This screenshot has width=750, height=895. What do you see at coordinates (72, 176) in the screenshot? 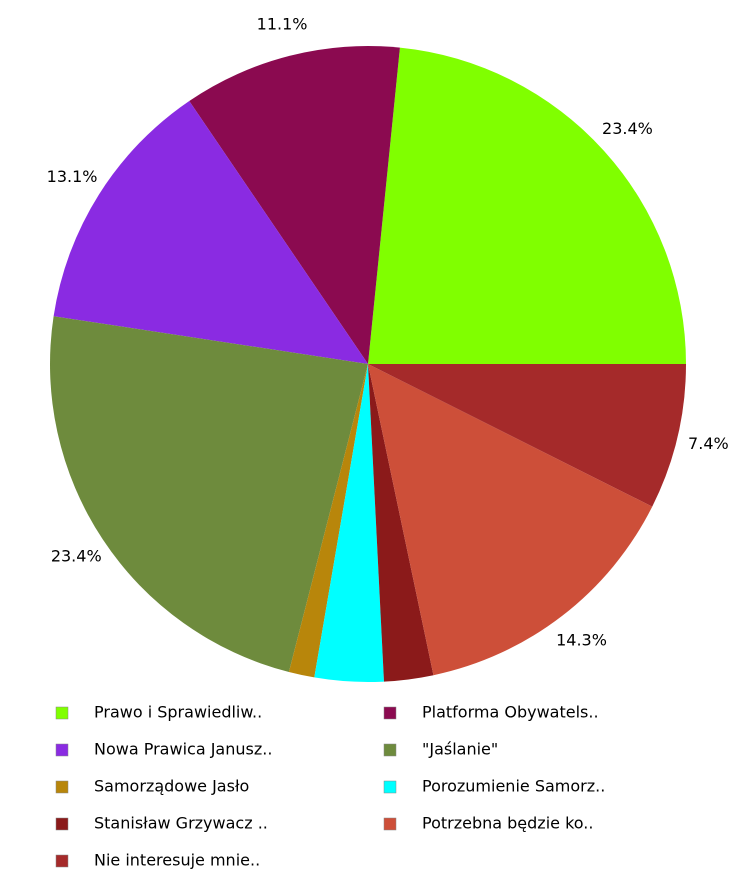
I see `slice-label: 13.1%` at bounding box center [72, 176].